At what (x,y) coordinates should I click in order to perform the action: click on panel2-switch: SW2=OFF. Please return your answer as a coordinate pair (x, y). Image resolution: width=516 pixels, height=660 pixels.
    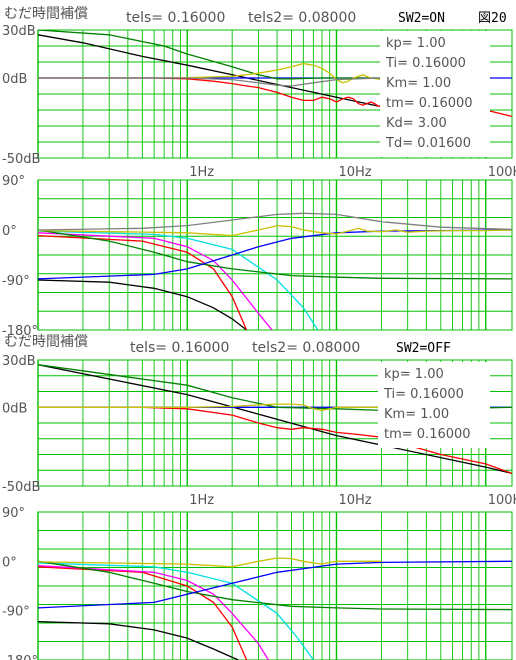
    Looking at the image, I should click on (423, 348).